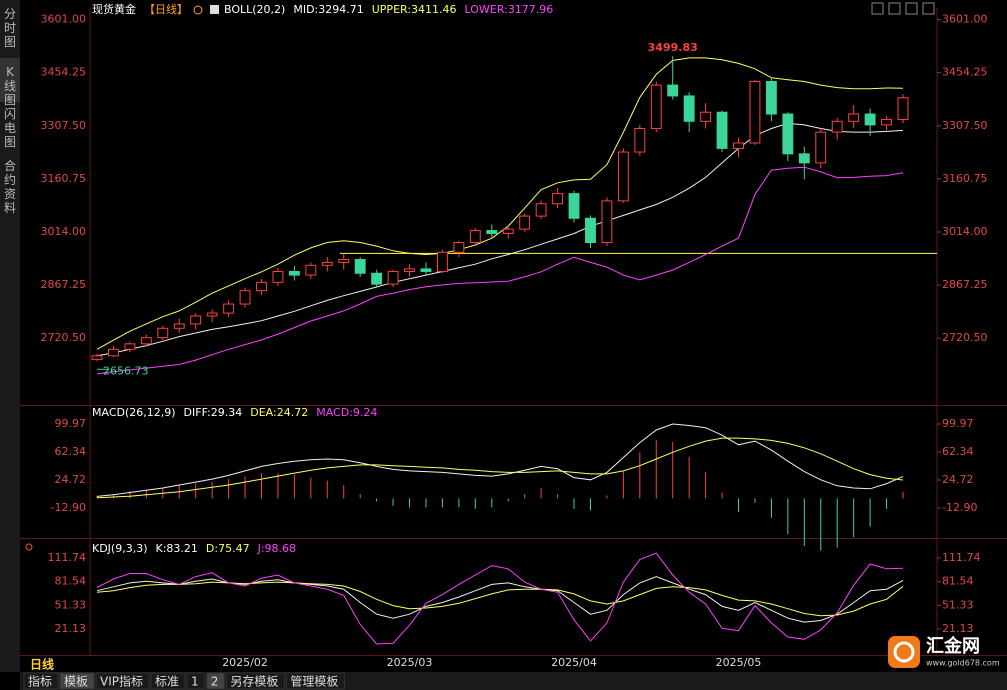 The image size is (1007, 690). I want to click on y-tick-label: 21.13, so click(958, 628).